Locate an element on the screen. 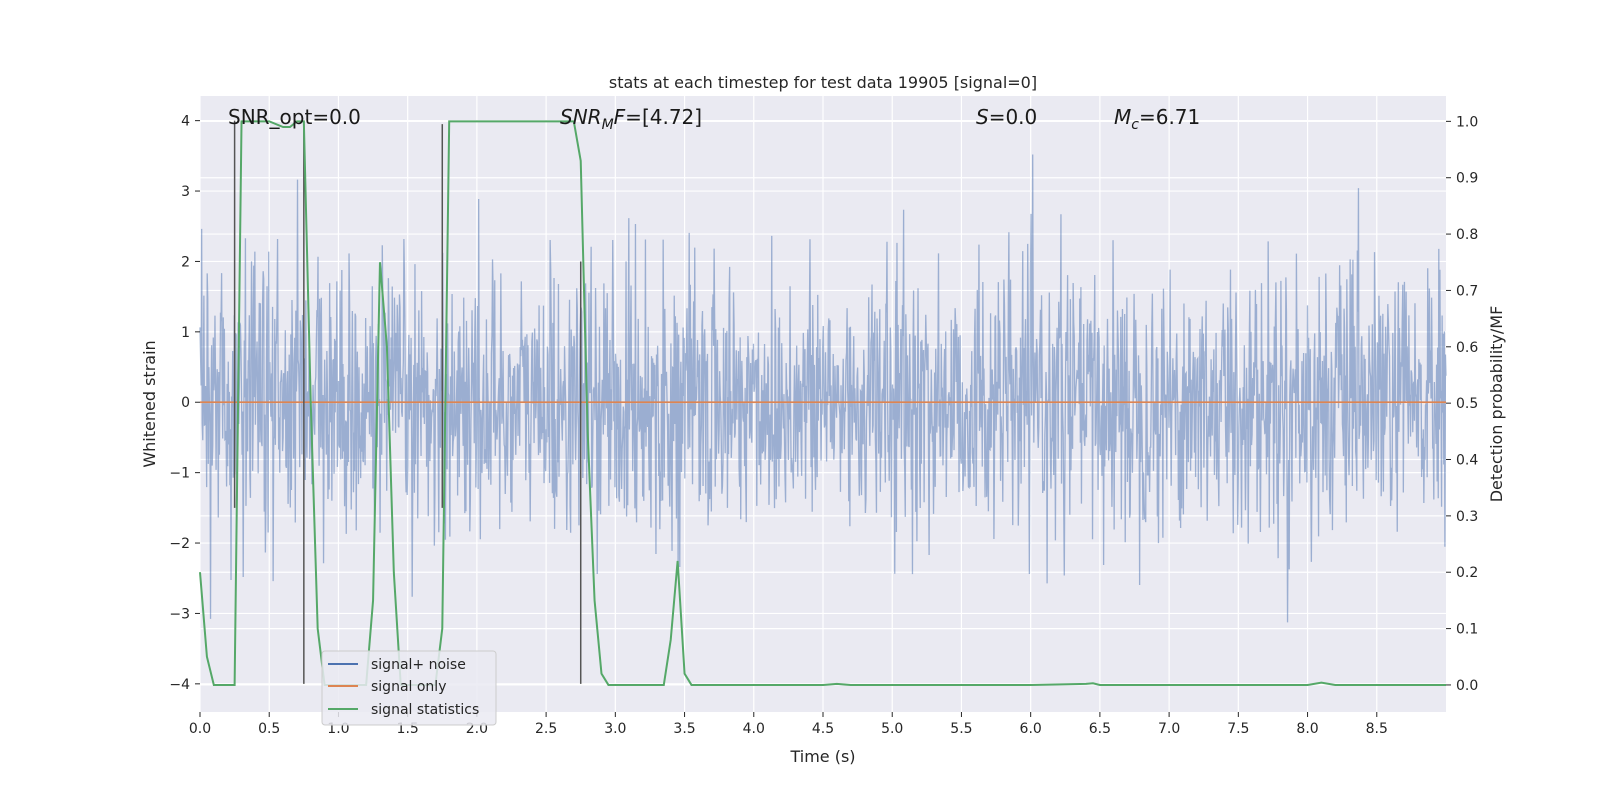 Image resolution: width=1600 pixels, height=800 pixels. annotation-snr-opt: SNR_opt=0.0 is located at coordinates (294, 117).